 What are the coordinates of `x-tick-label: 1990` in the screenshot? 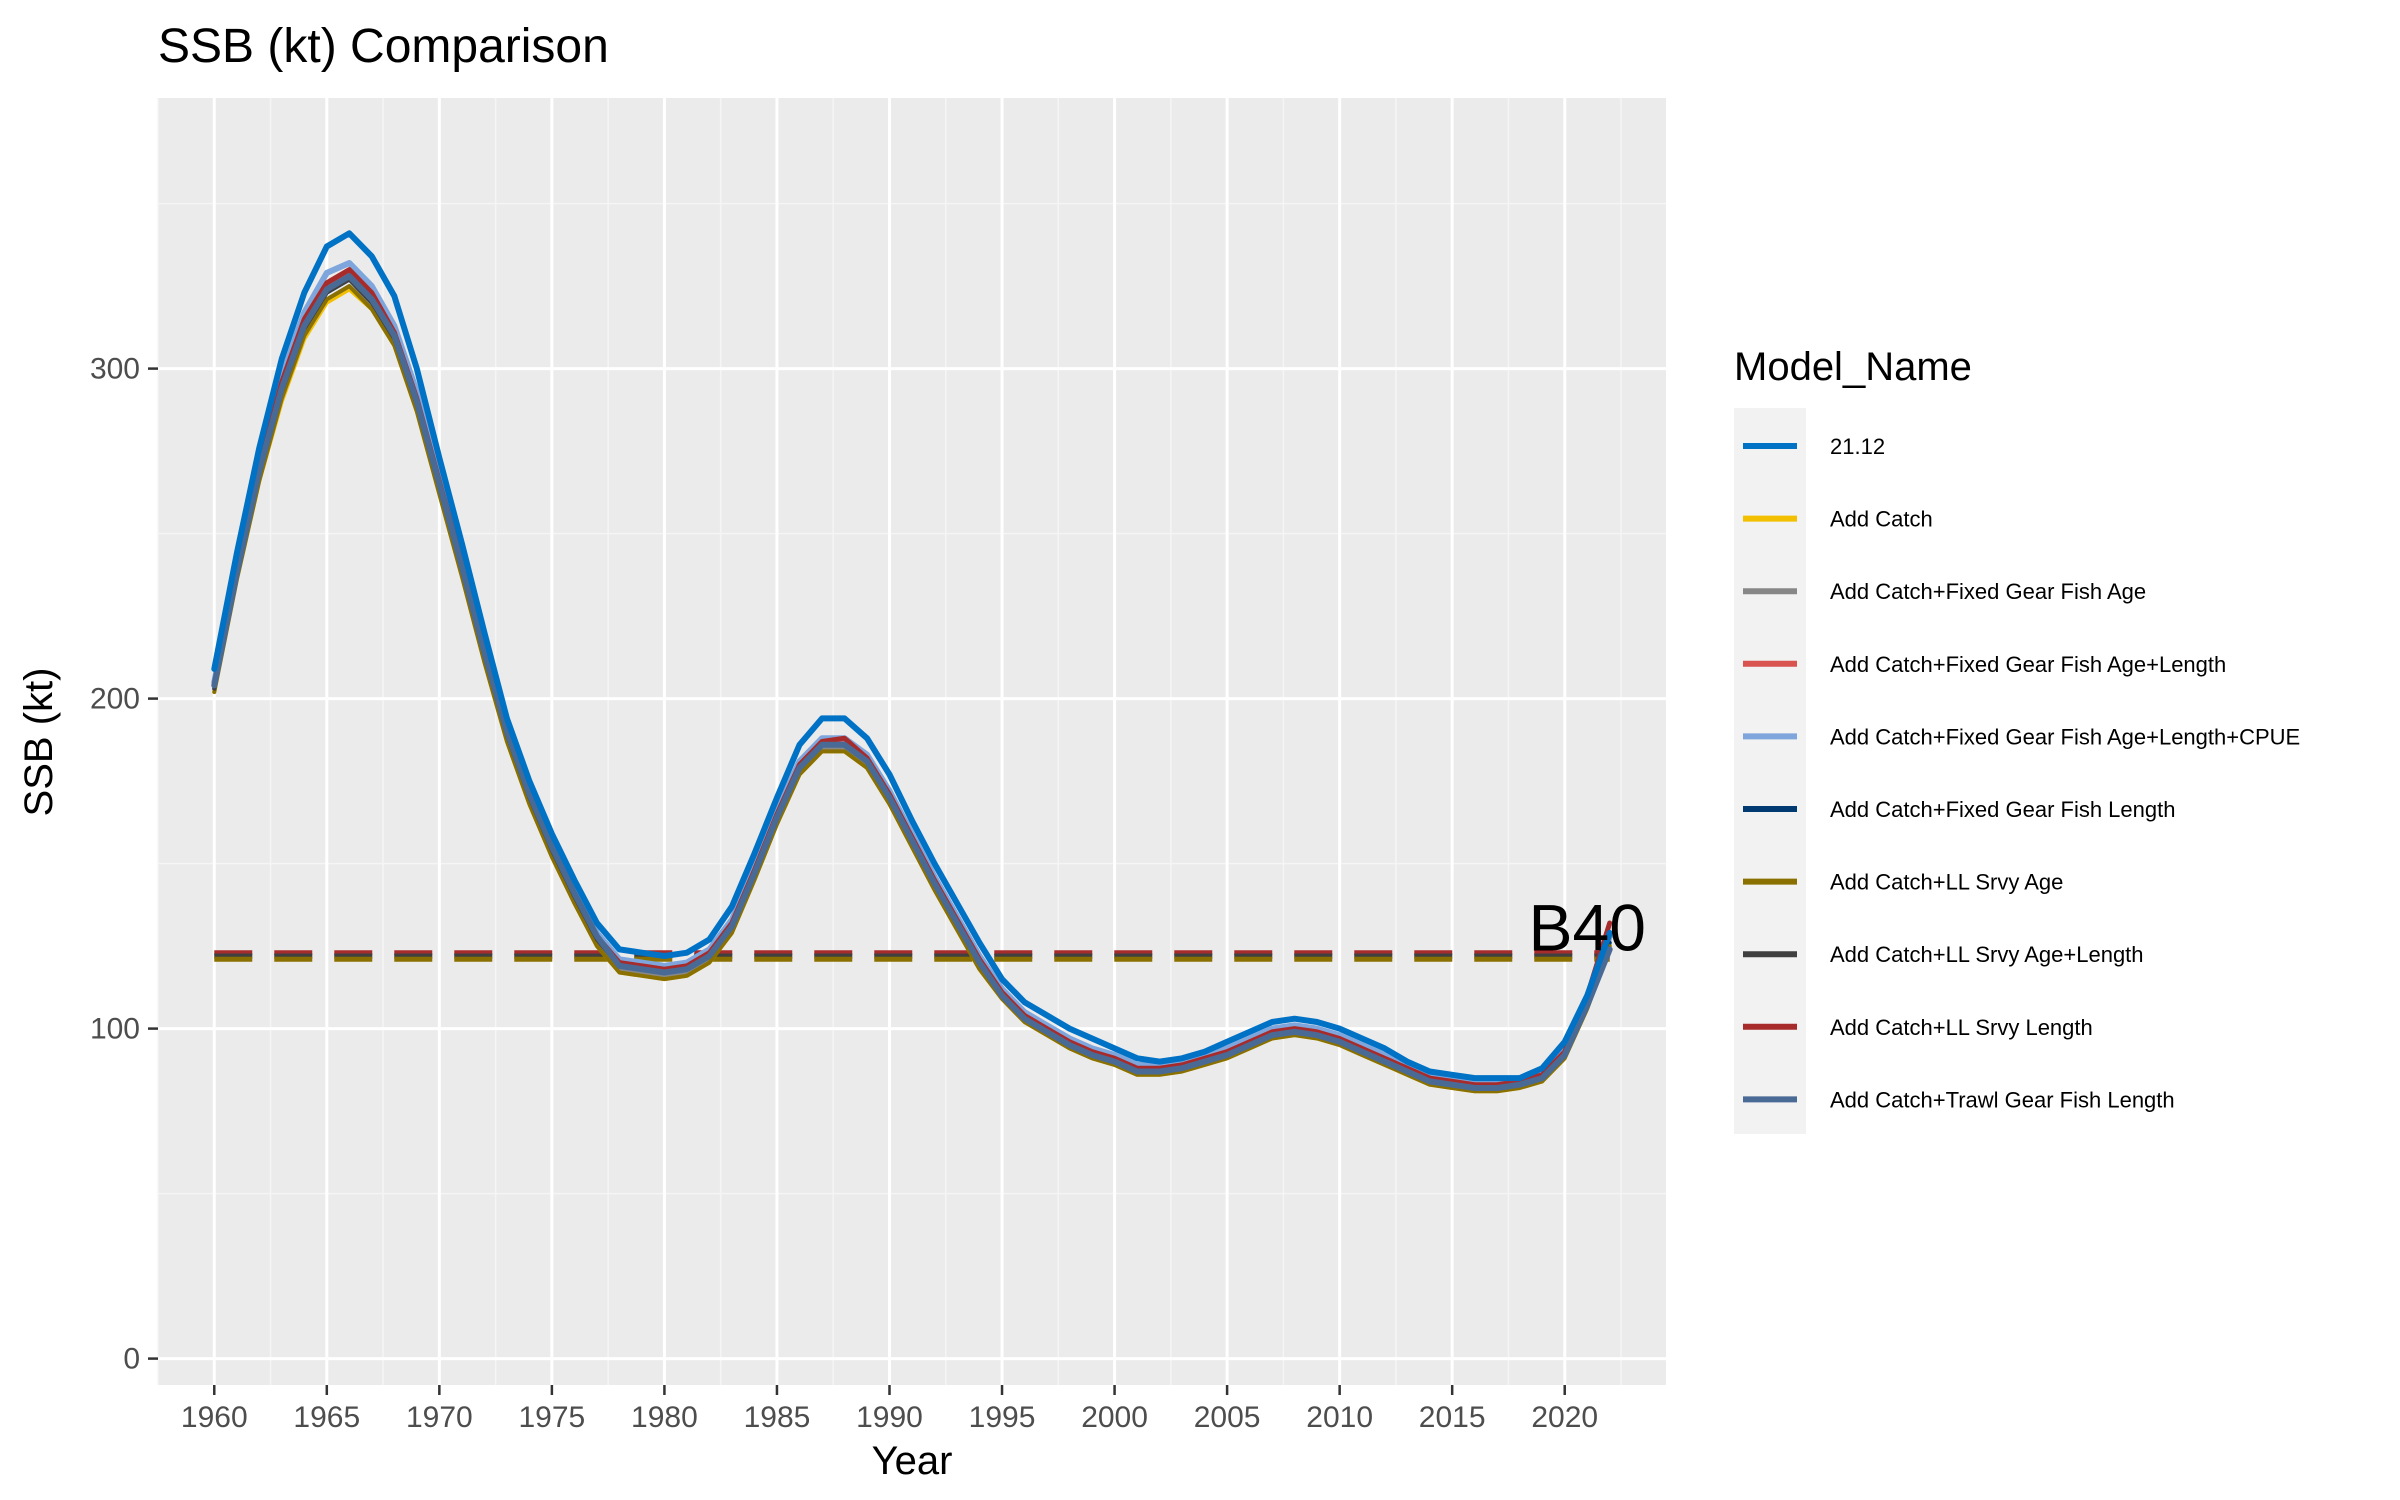 It's located at (889, 1417).